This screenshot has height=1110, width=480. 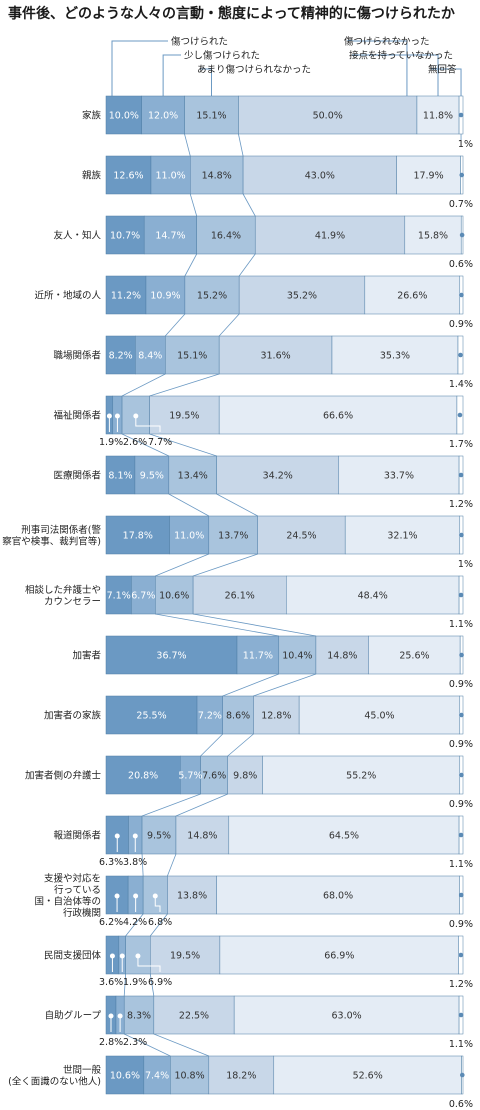 What do you see at coordinates (63, 776) in the screenshot?
I see `category-label-12: 加害者側の弁護士` at bounding box center [63, 776].